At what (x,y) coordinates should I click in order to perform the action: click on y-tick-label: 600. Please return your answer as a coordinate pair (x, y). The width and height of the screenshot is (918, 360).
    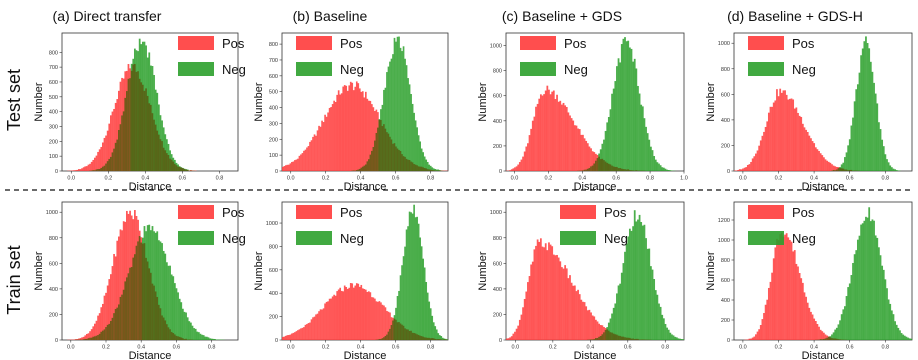
    Looking at the image, I should click on (53, 264).